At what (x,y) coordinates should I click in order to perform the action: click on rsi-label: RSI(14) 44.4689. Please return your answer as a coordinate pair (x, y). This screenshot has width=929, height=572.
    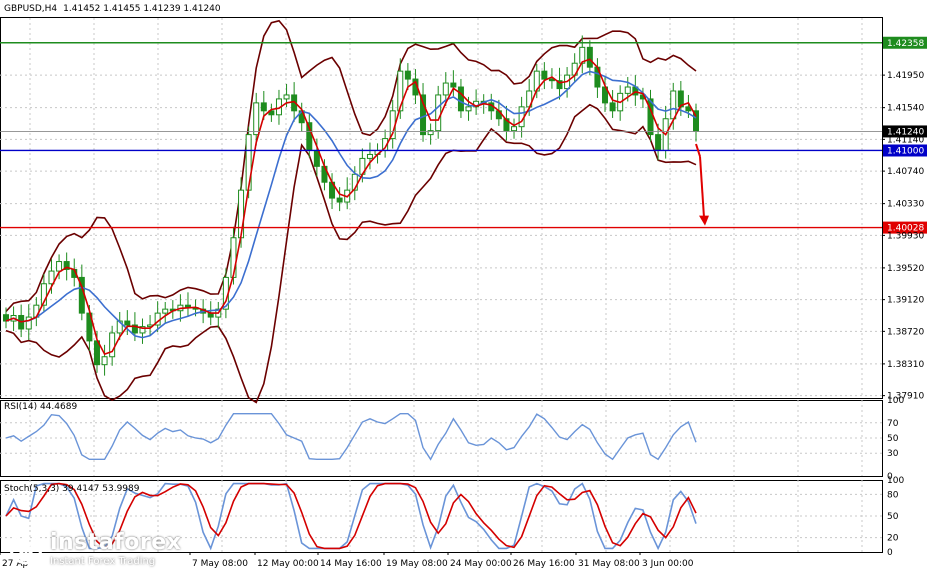
    Looking at the image, I should click on (40, 407).